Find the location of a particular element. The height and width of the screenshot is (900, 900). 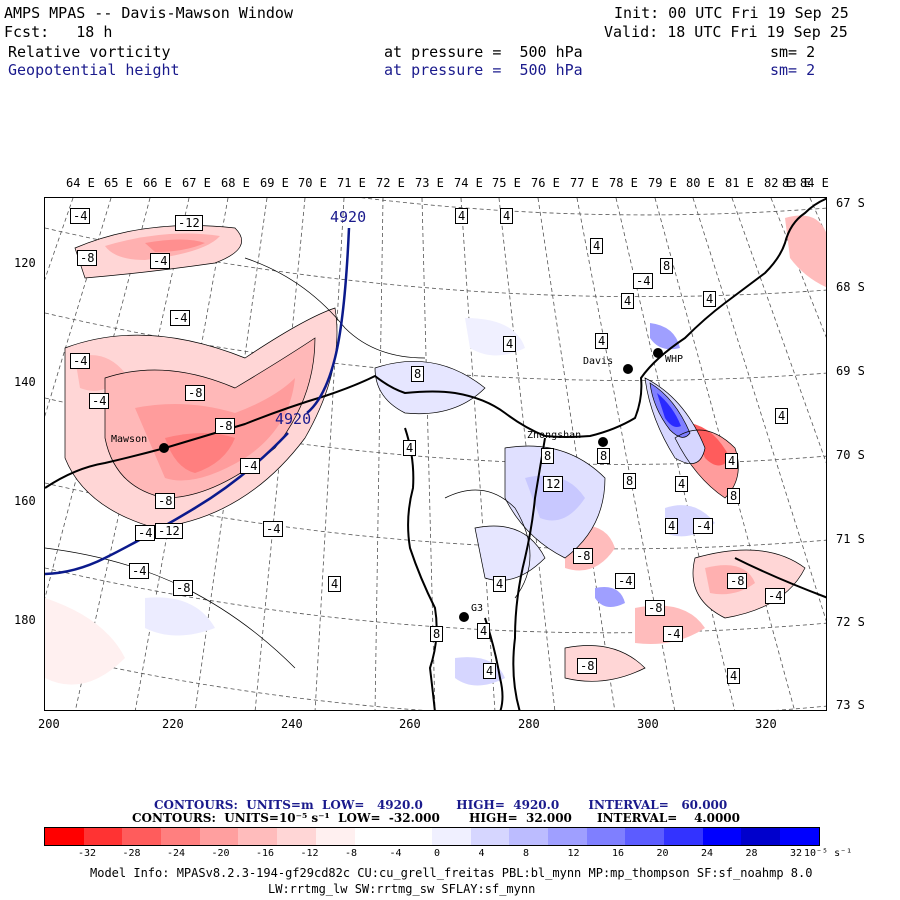

field1-name: Relative vorticity is located at coordinates (89, 52).